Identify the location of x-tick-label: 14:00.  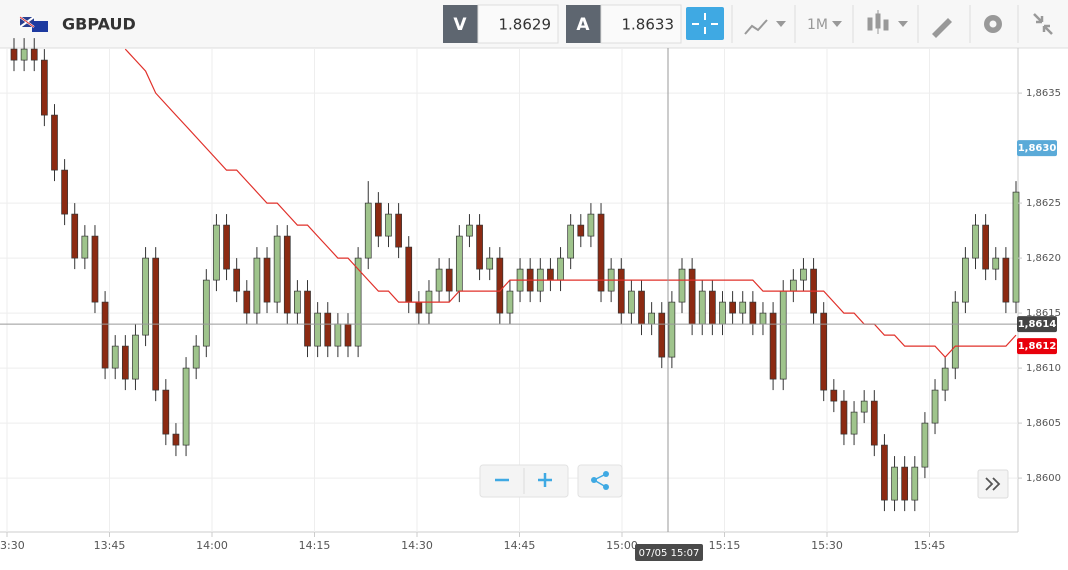
(212, 545).